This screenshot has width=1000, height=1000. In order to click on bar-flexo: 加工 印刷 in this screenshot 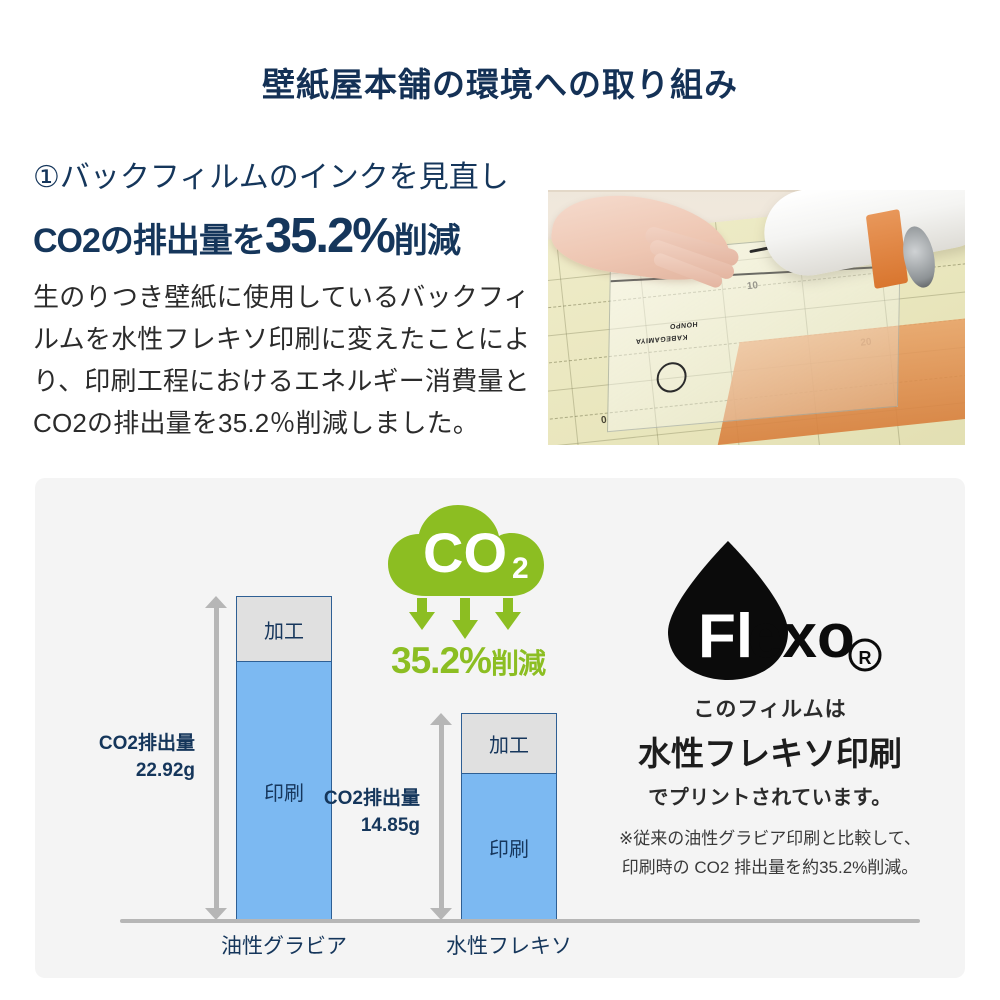, I will do `click(509, 817)`.